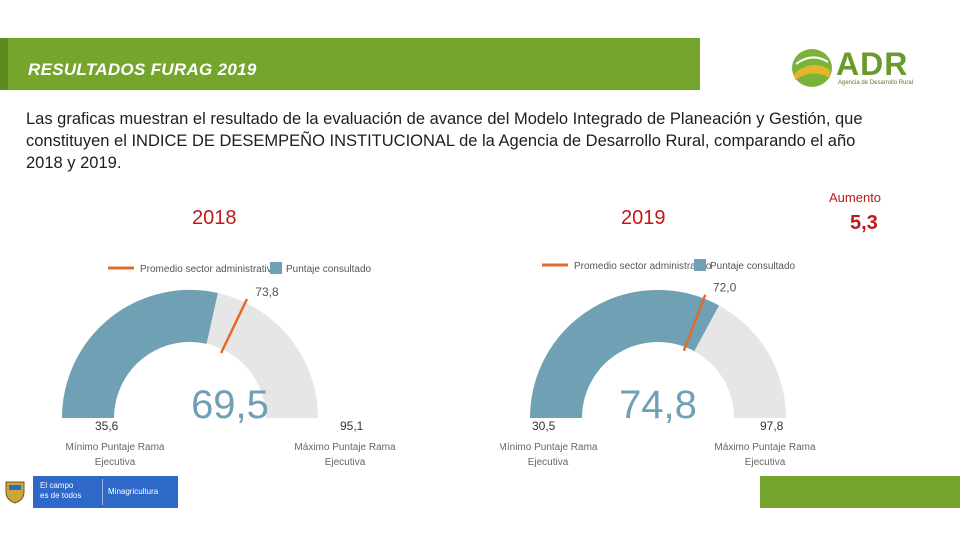 The height and width of the screenshot is (540, 960). What do you see at coordinates (61, 495) in the screenshot?
I see `campo-line-2: es de todos` at bounding box center [61, 495].